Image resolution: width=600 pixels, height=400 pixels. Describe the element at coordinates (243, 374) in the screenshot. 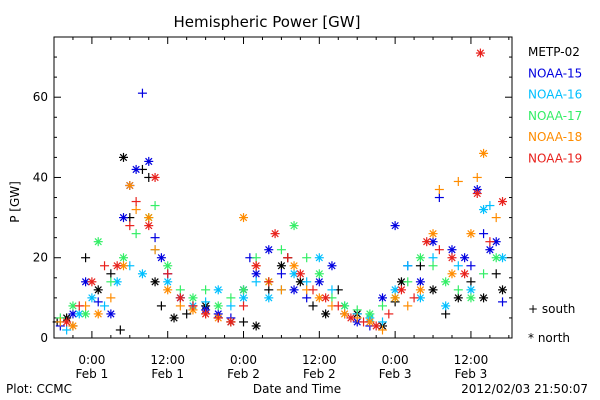

I see `x-tick-date: Feb 2` at that location.